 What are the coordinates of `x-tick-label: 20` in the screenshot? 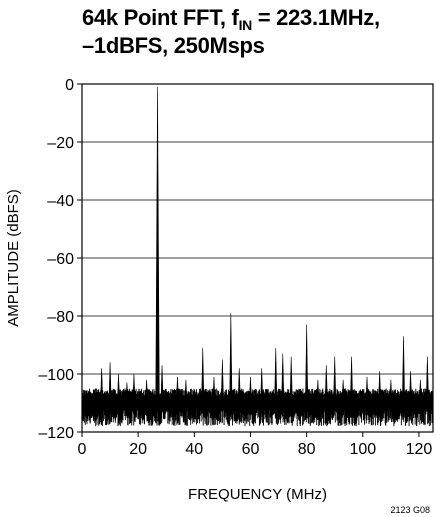 It's located at (138, 449).